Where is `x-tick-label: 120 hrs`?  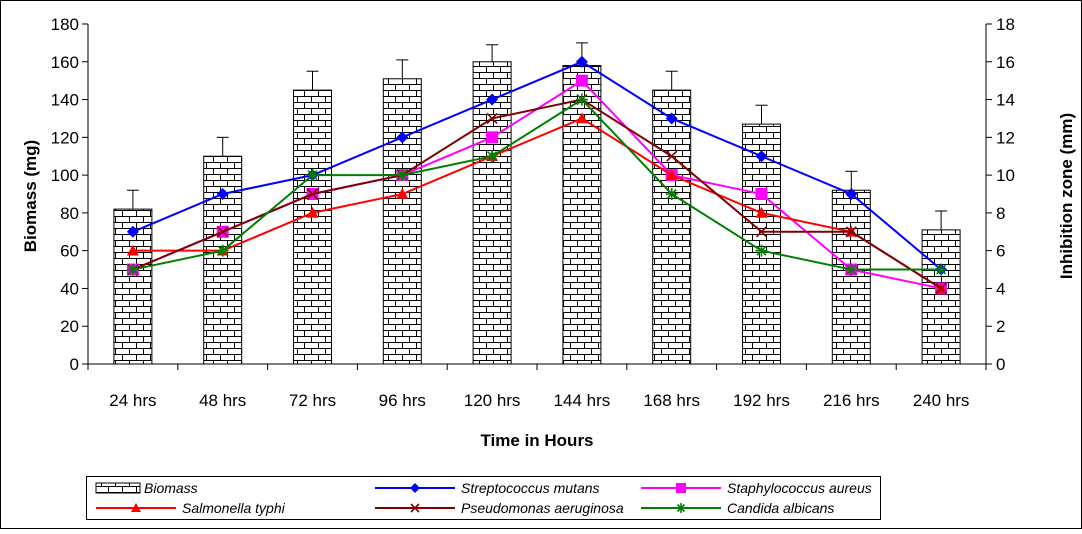
x-tick-label: 120 hrs is located at coordinates (492, 400).